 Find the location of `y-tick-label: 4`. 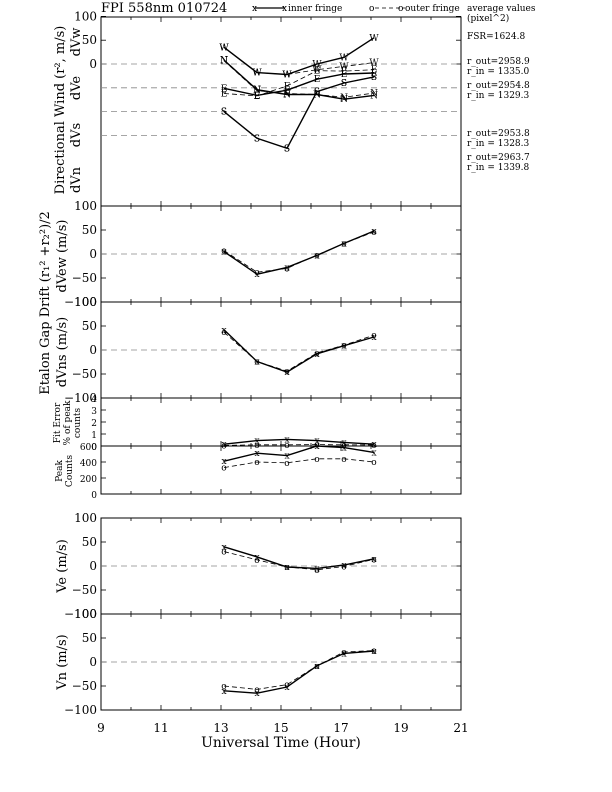

y-tick-label: 4 is located at coordinates (94, 400).